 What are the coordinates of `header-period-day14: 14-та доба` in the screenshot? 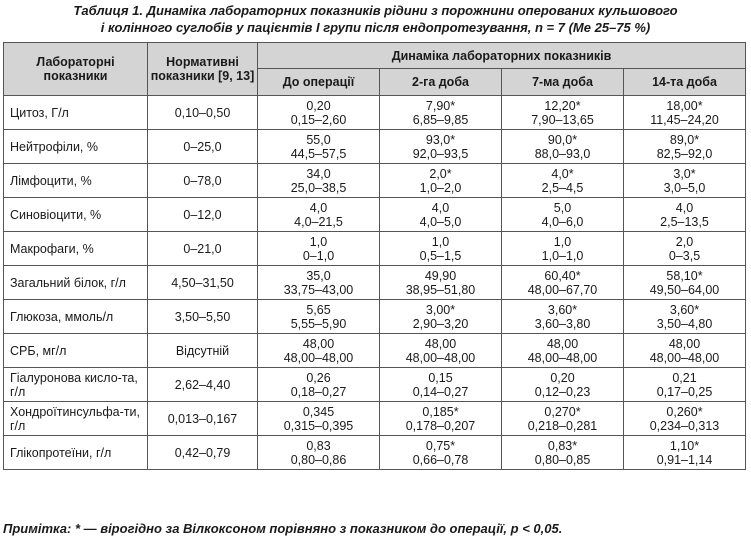 It's located at (684, 82).